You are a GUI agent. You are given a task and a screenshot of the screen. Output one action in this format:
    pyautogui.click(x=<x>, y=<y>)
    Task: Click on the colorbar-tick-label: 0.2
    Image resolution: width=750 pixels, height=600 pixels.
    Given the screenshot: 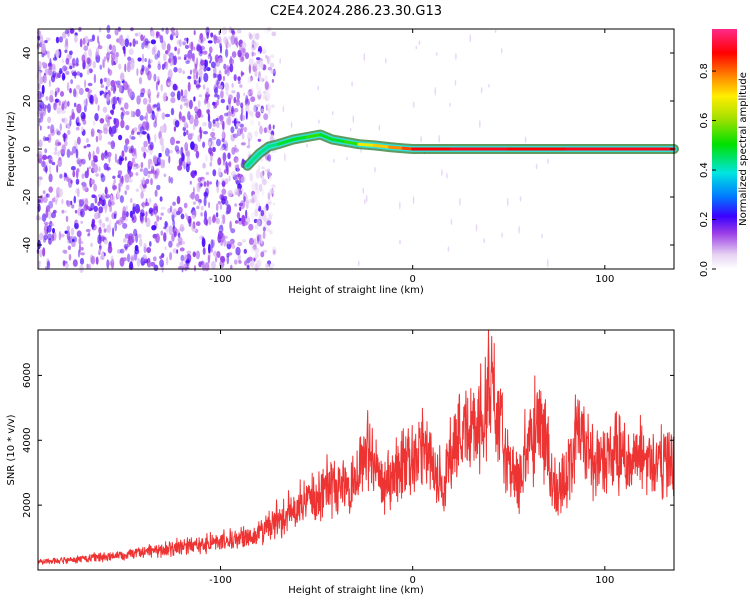 What is the action you would take?
    pyautogui.click(x=704, y=220)
    